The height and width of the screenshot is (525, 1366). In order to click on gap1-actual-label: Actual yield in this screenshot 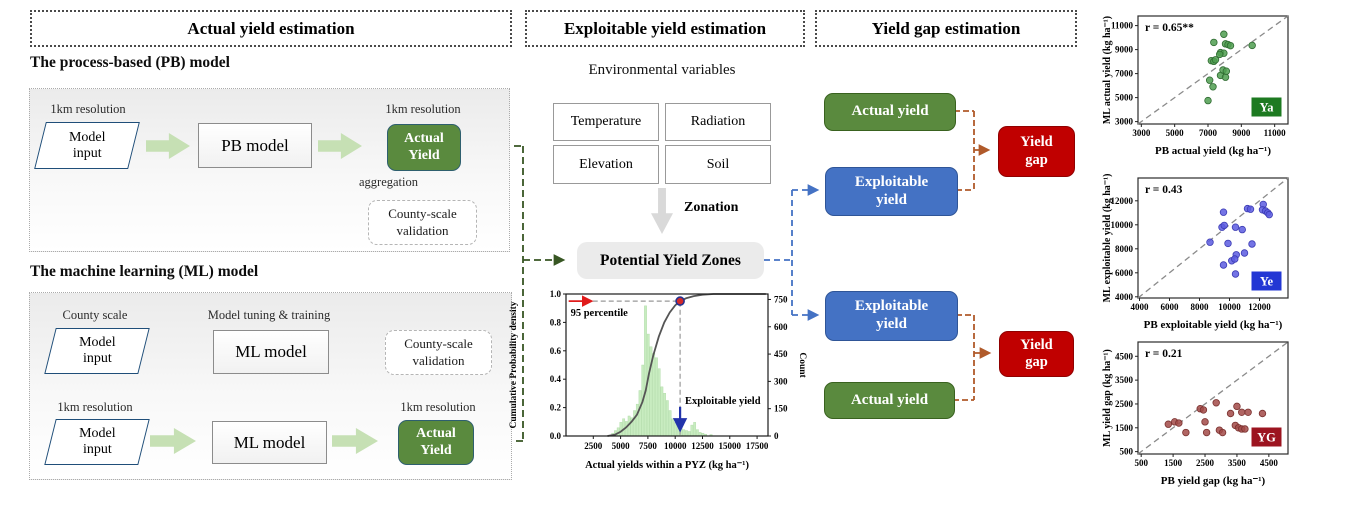, I will do `click(890, 111)`.